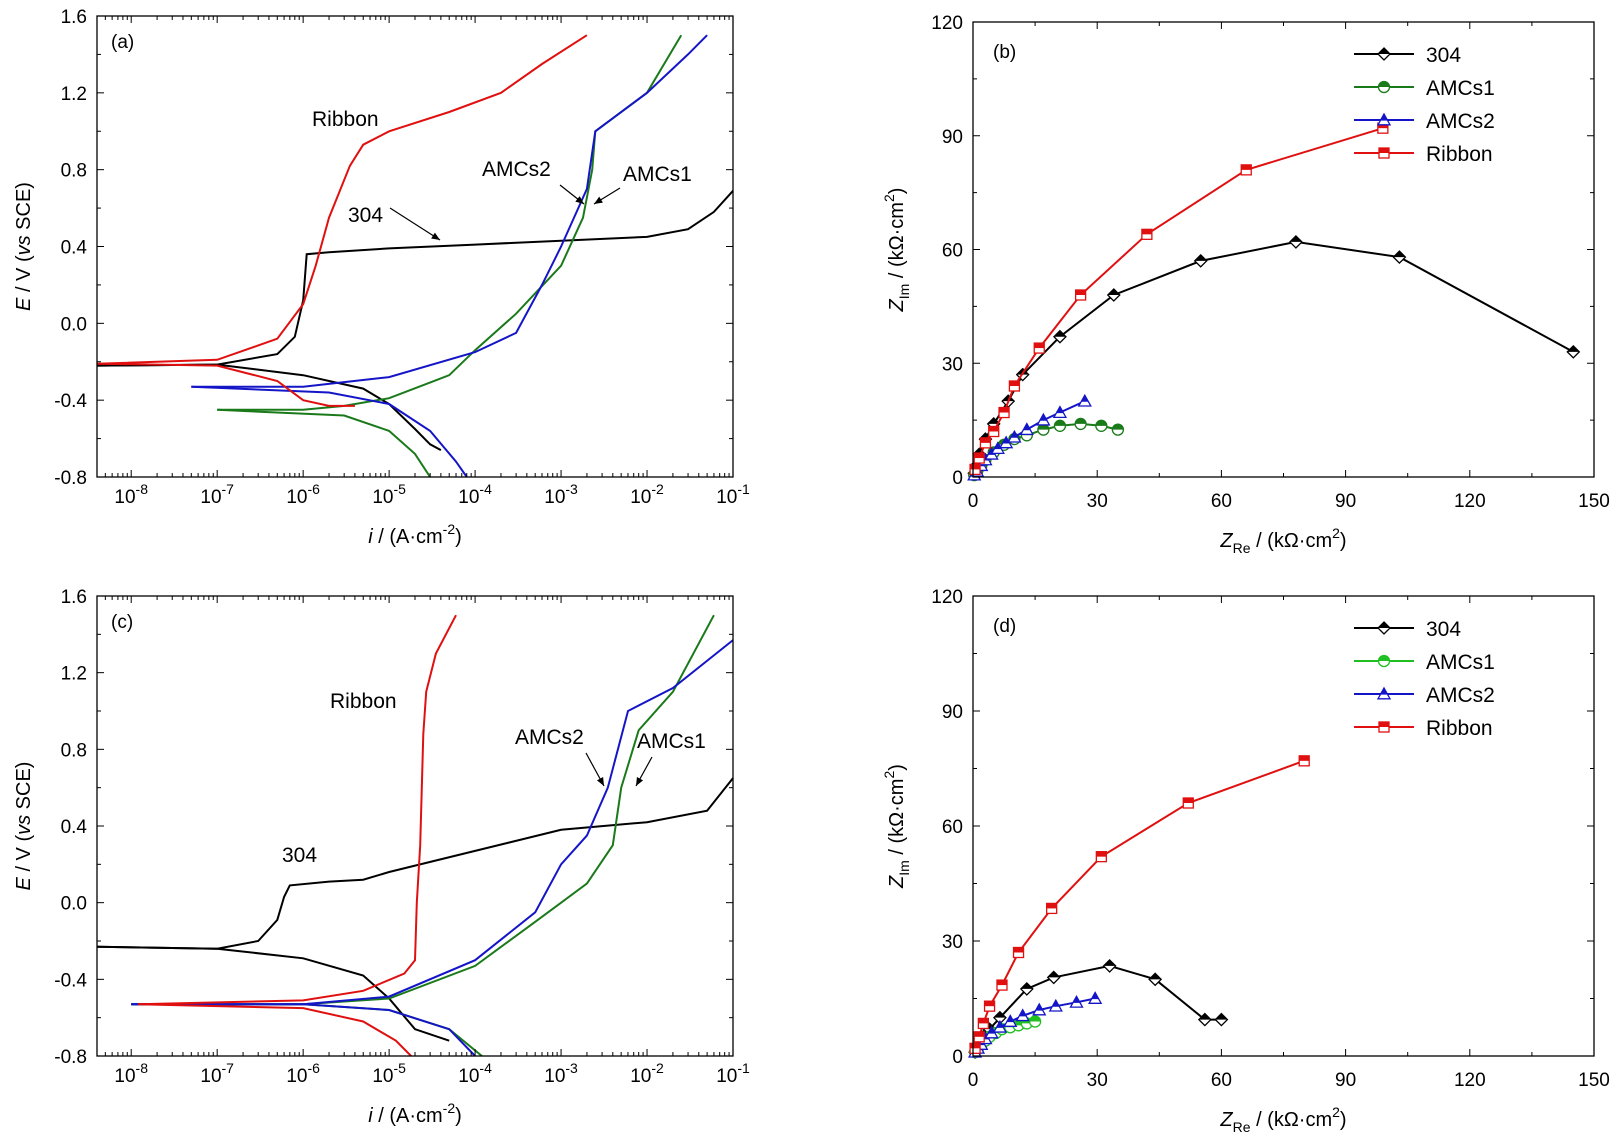 The width and height of the screenshot is (1621, 1146). What do you see at coordinates (389, 1073) in the screenshot?
I see `x-tick-label: 10-5` at bounding box center [389, 1073].